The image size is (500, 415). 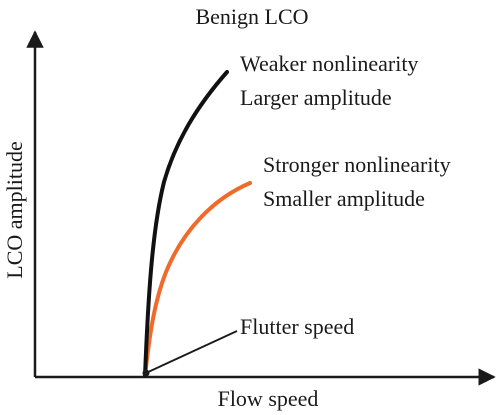 What do you see at coordinates (146, 373) in the screenshot?
I see `flutter-point` at bounding box center [146, 373].